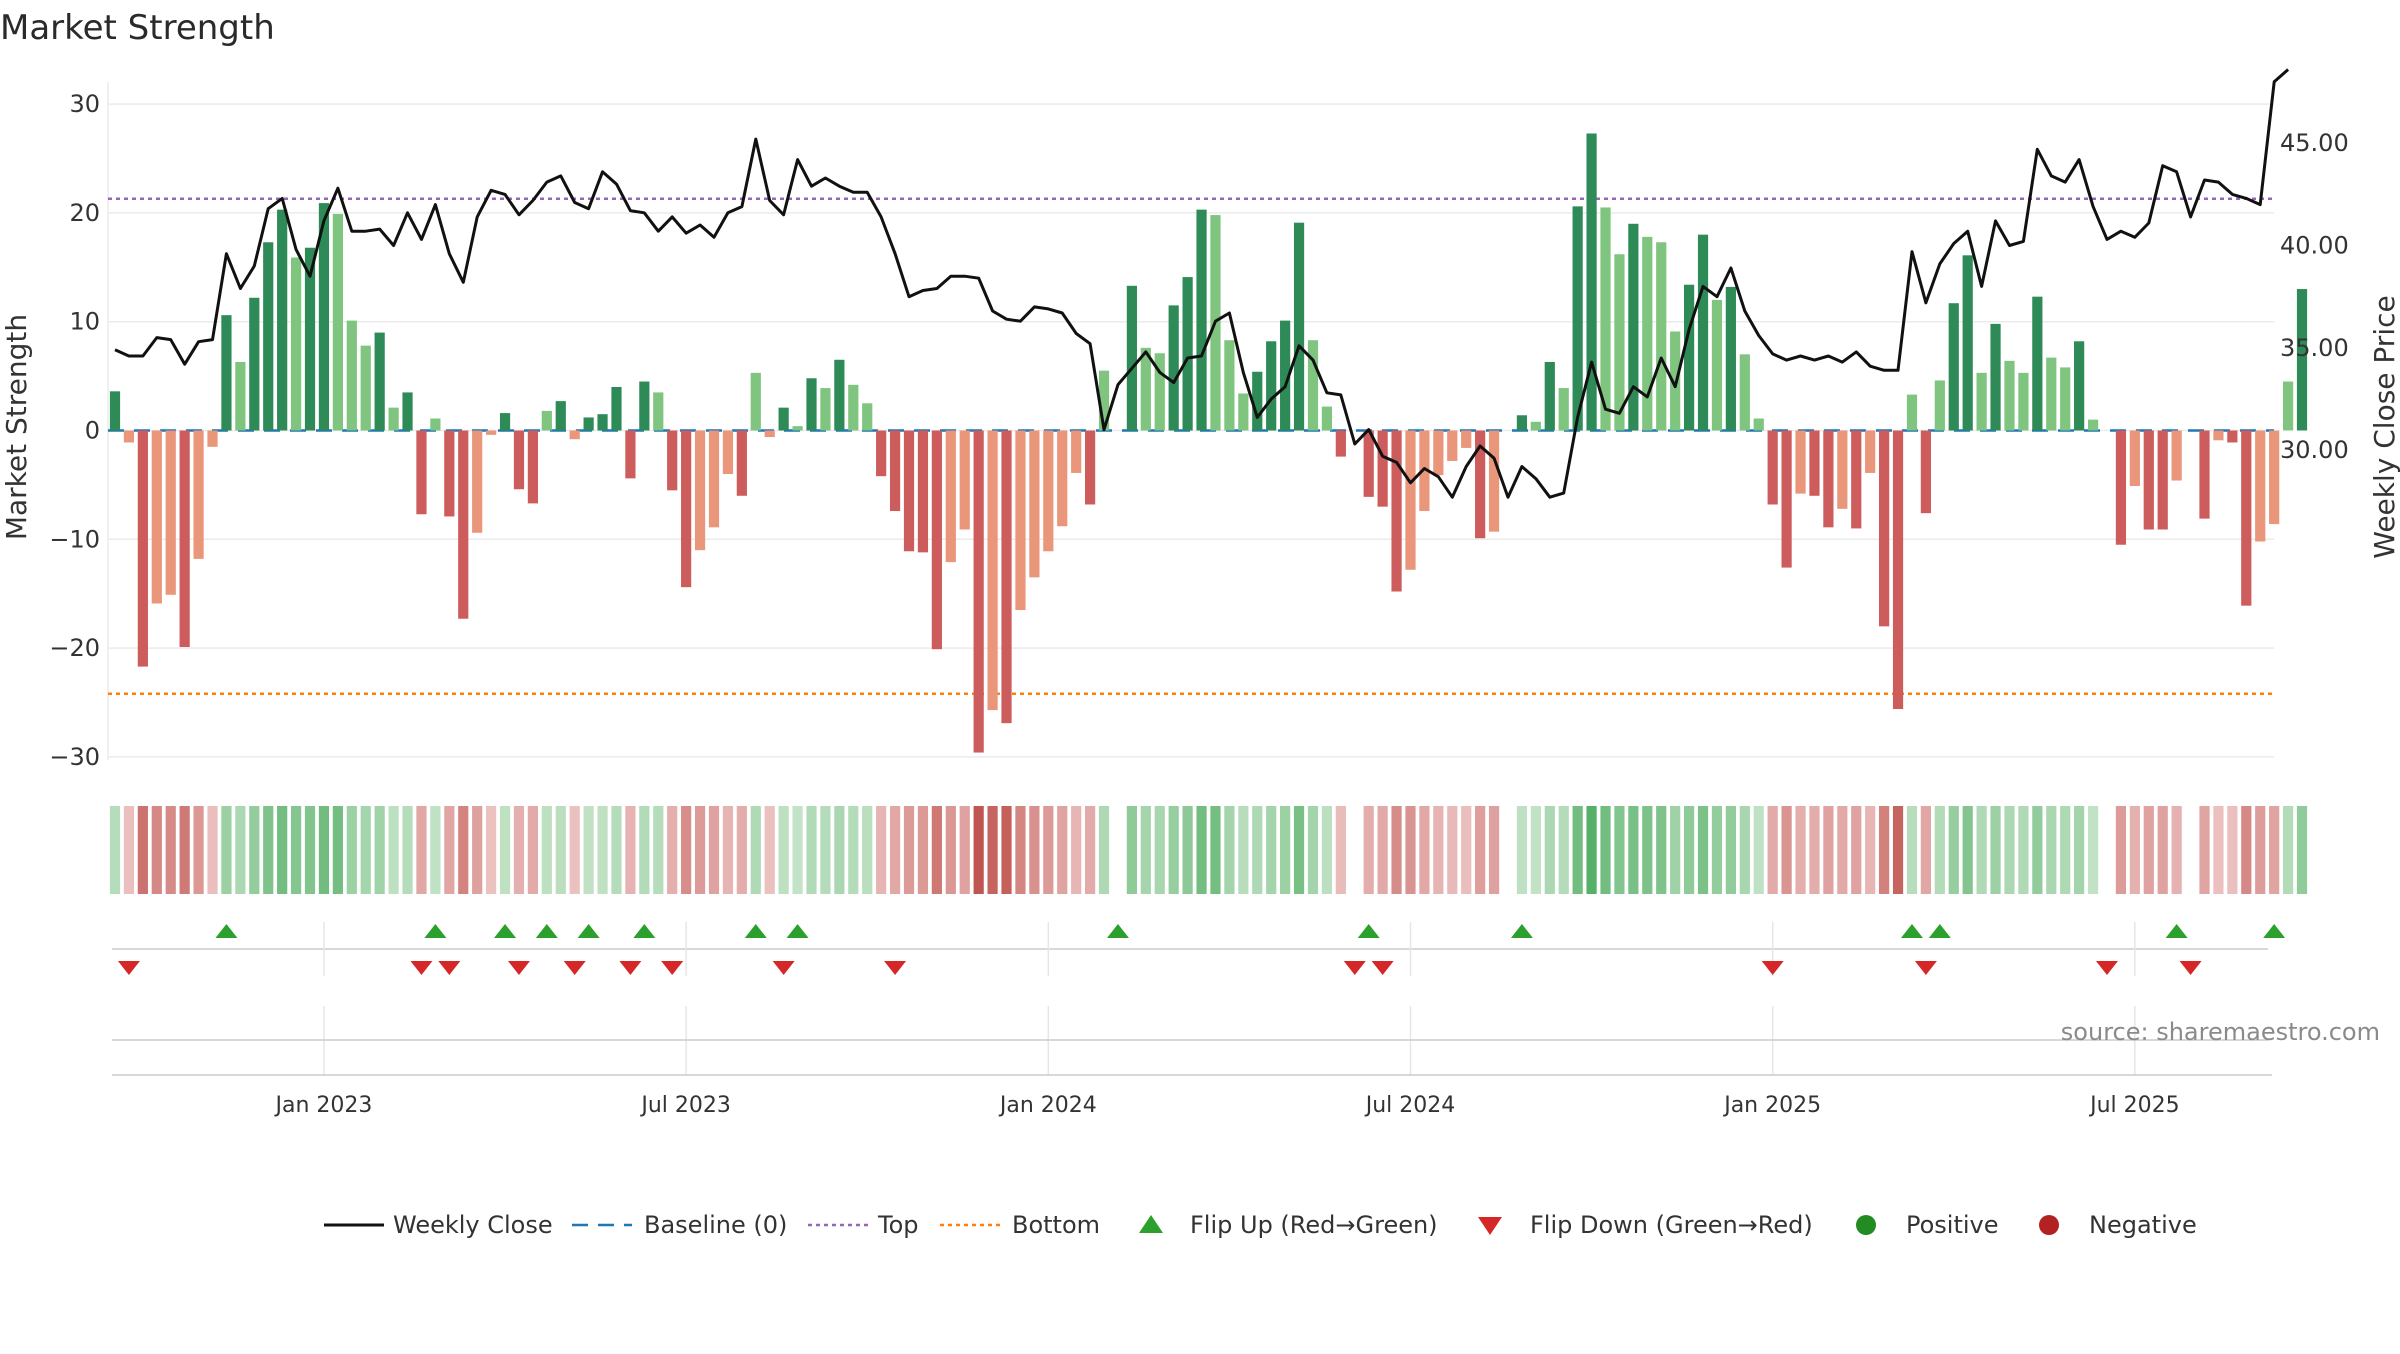 The height and width of the screenshot is (1354, 2400). What do you see at coordinates (137, 28) in the screenshot?
I see `chart-title: Market Strength` at bounding box center [137, 28].